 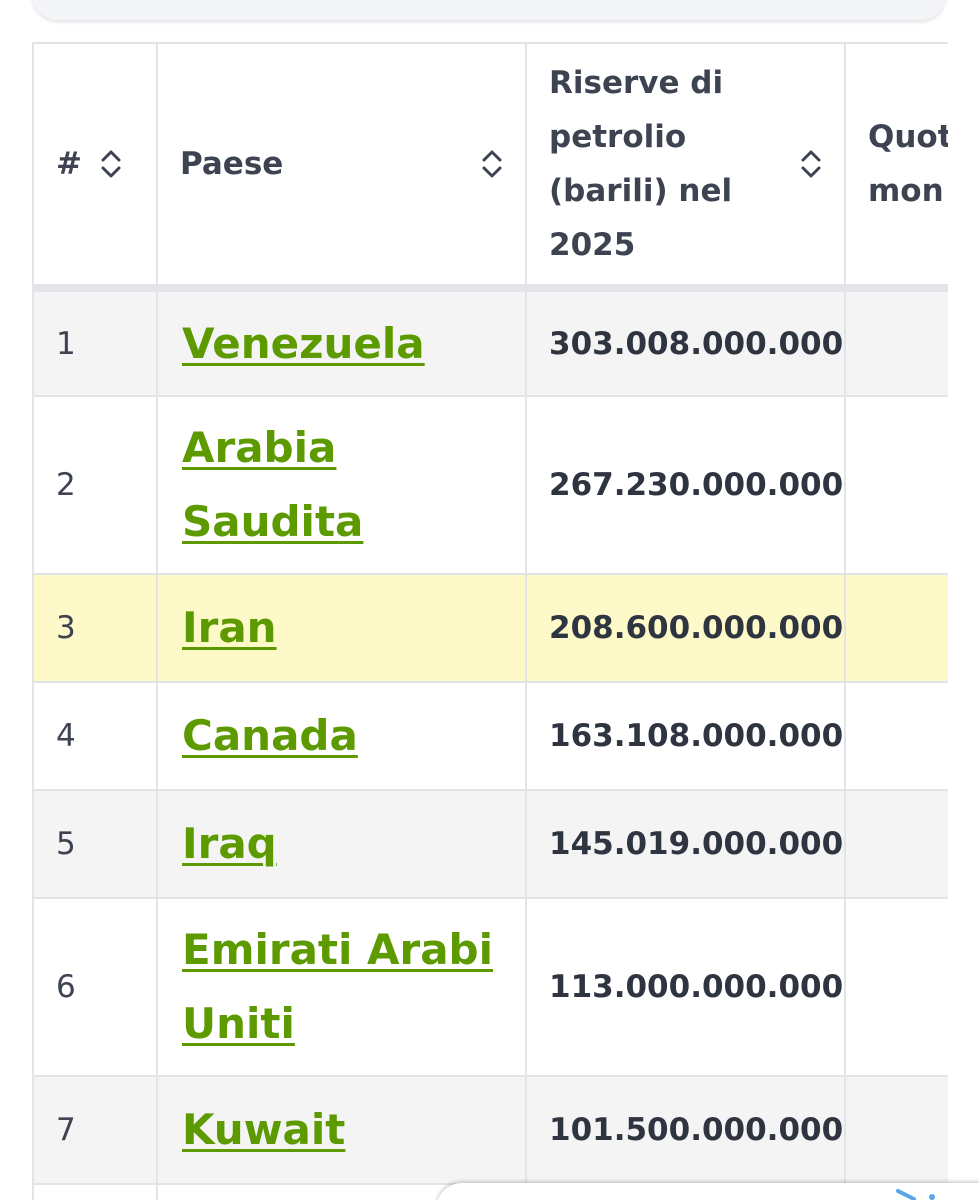 What do you see at coordinates (96, 987) in the screenshot?
I see `row-rank: 6` at bounding box center [96, 987].